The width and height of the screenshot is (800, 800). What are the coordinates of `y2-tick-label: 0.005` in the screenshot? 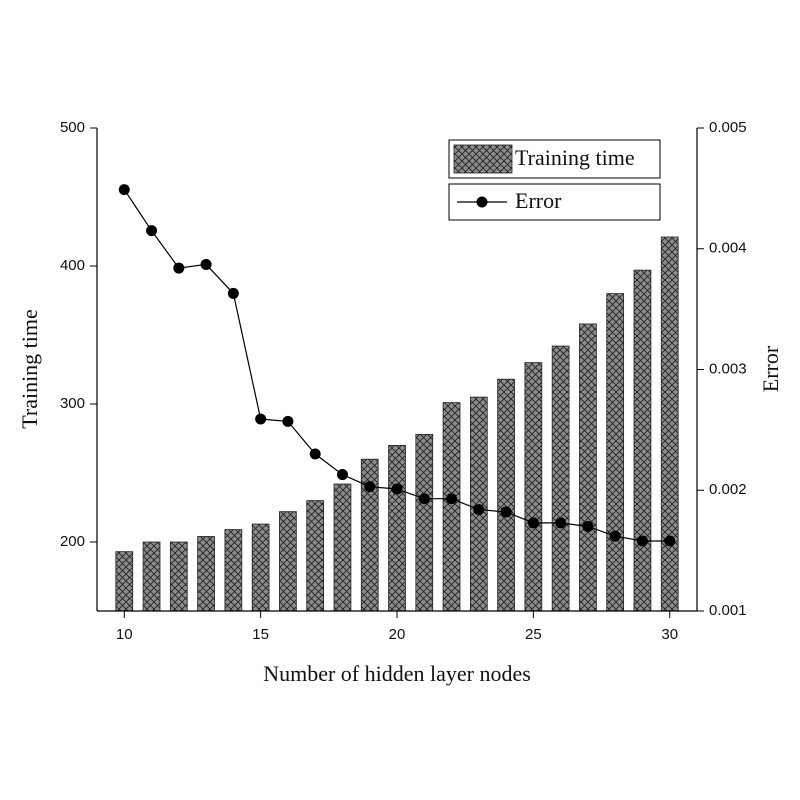 It's located at (728, 127).